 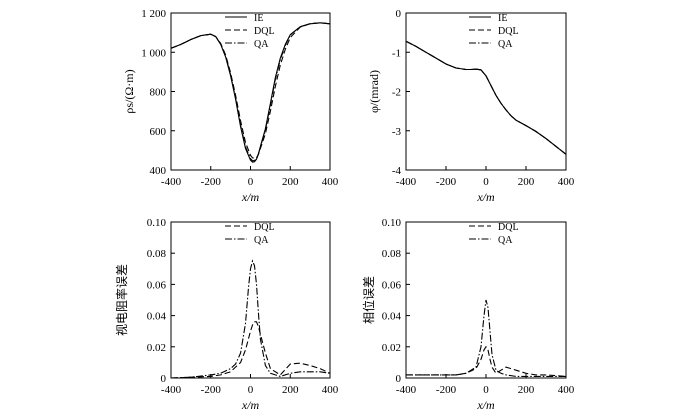 I want to click on y-tick-label: 400, so click(x=158, y=171).